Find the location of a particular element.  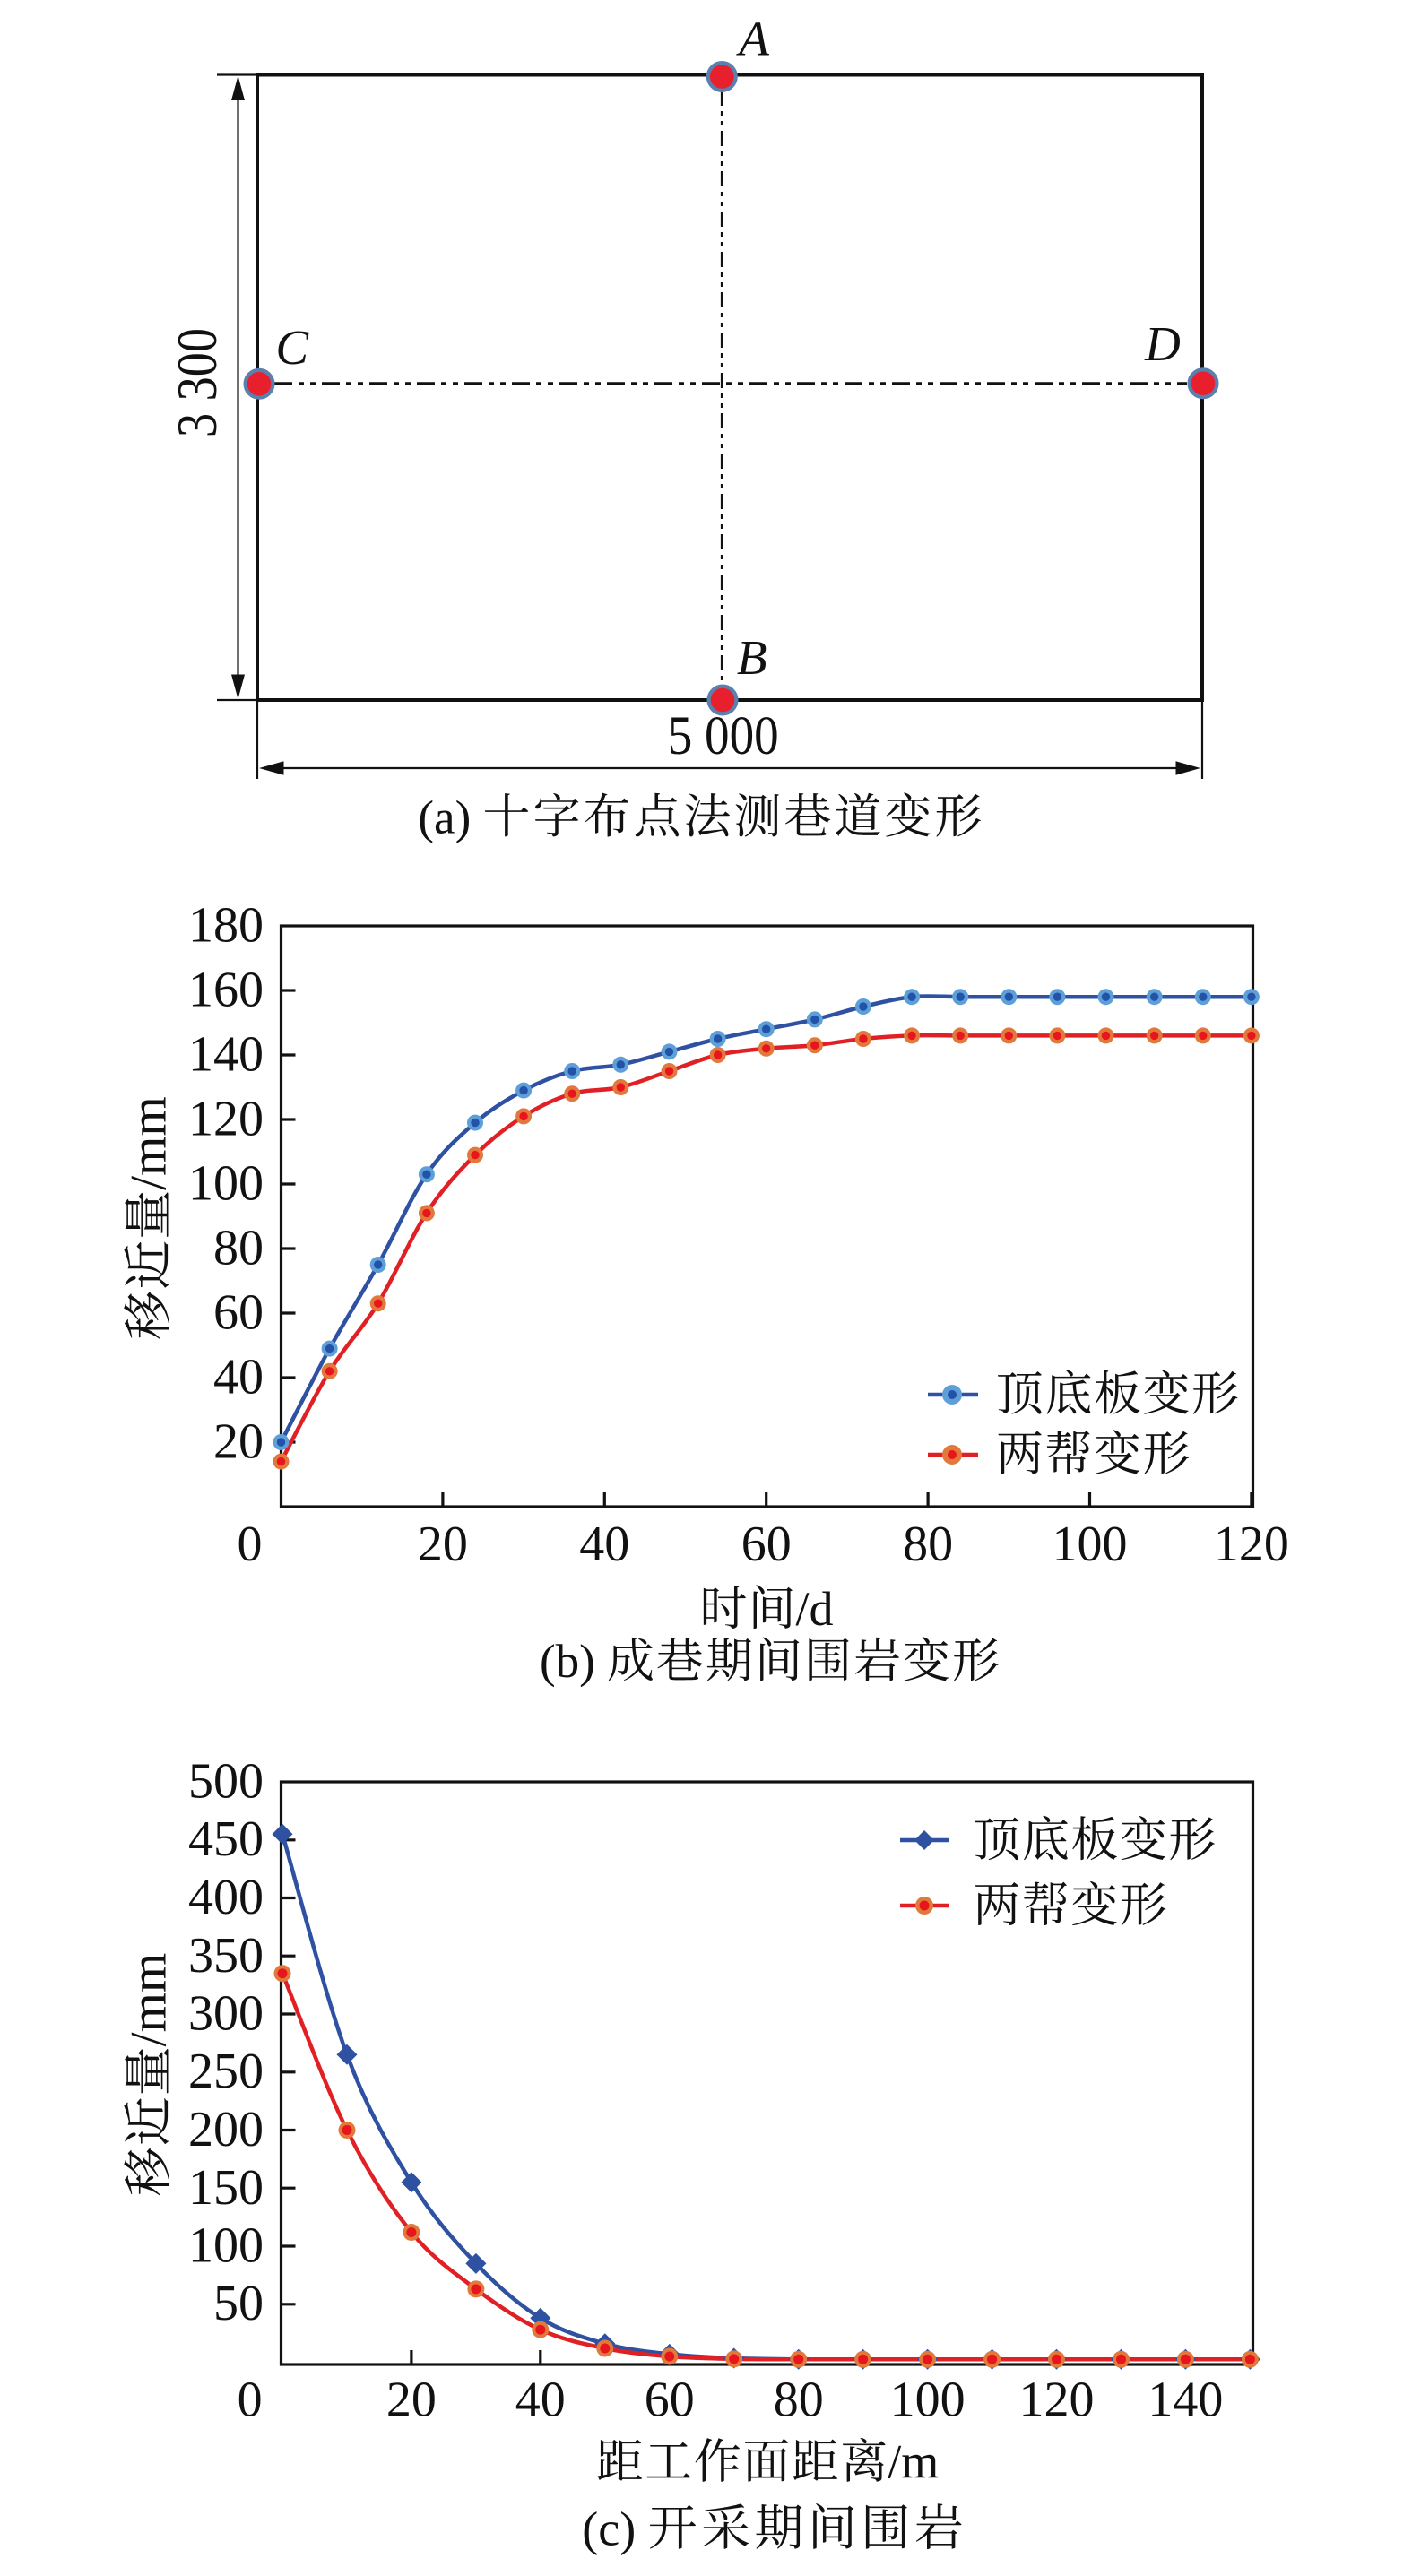

svg-text: B is located at coordinates (752, 657).